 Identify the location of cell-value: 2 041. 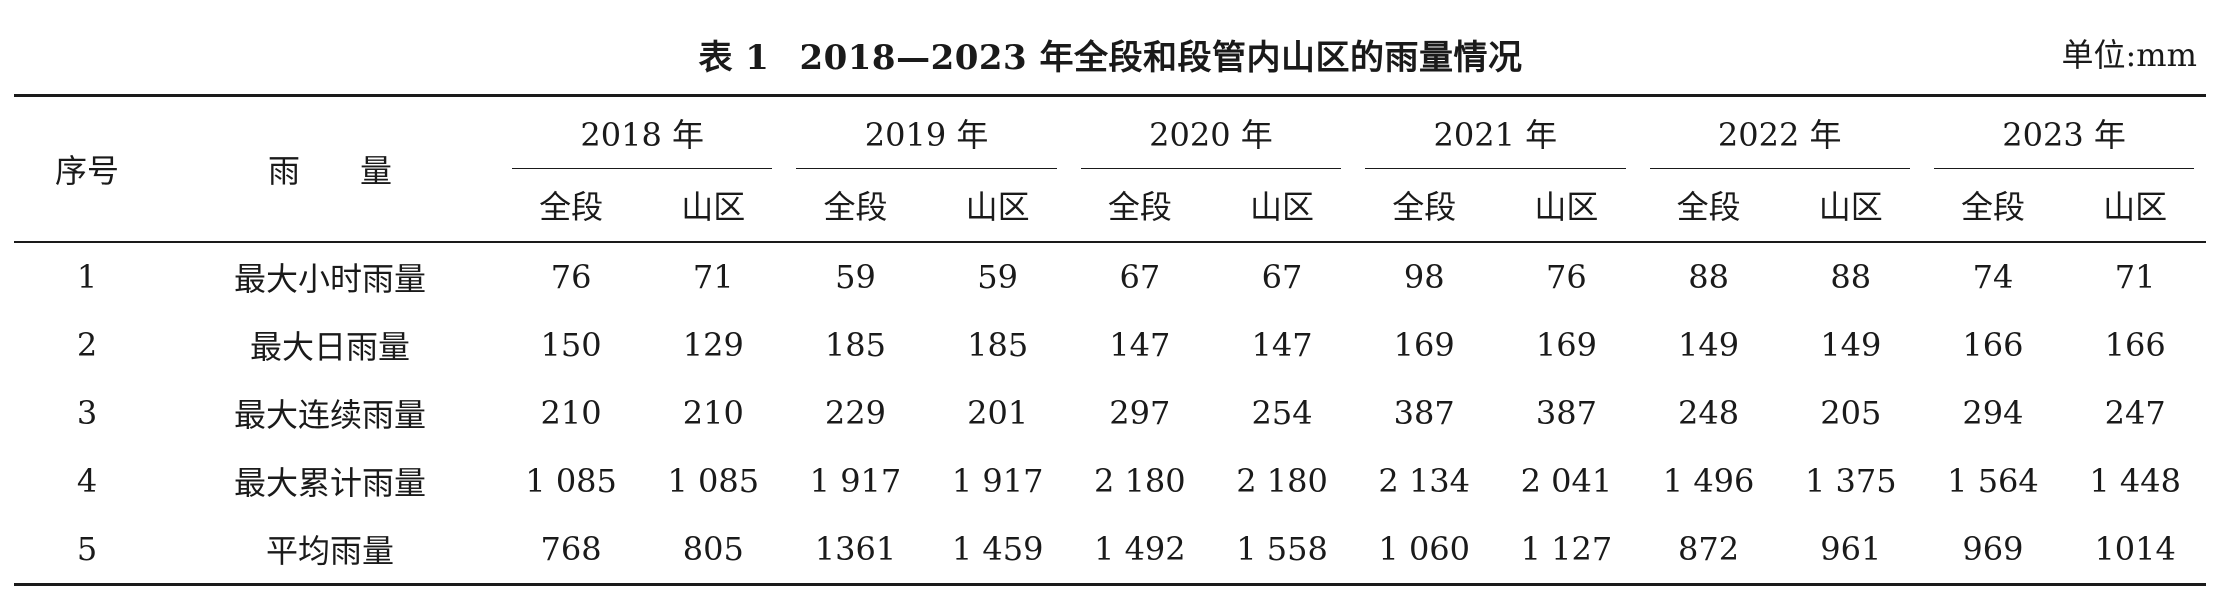
(1566, 481).